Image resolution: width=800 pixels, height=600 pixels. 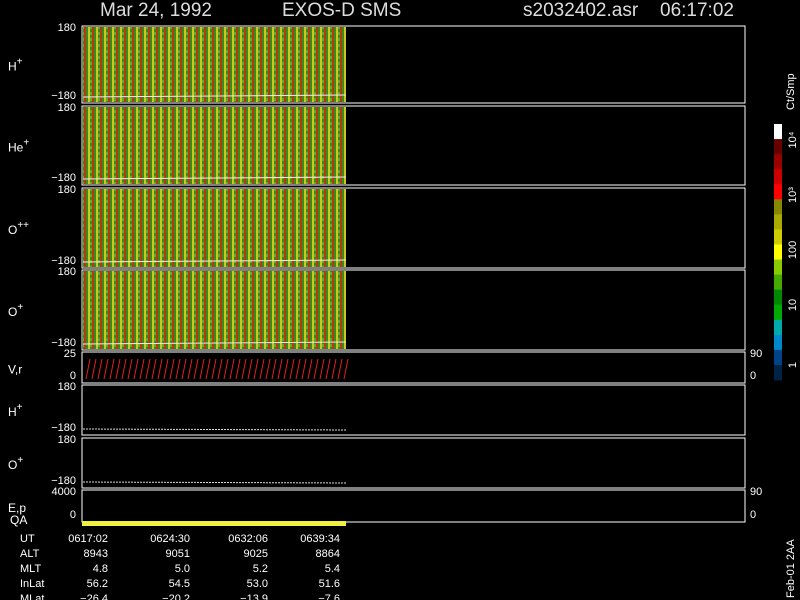 I want to click on table-cell: 8864, so click(x=328, y=554).